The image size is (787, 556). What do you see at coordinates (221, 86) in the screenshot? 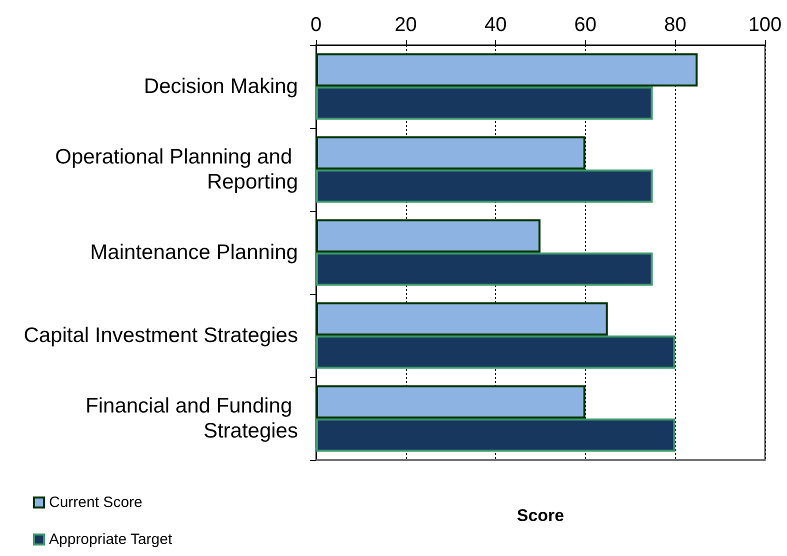
I see `y-tick-label: Decision Making` at bounding box center [221, 86].